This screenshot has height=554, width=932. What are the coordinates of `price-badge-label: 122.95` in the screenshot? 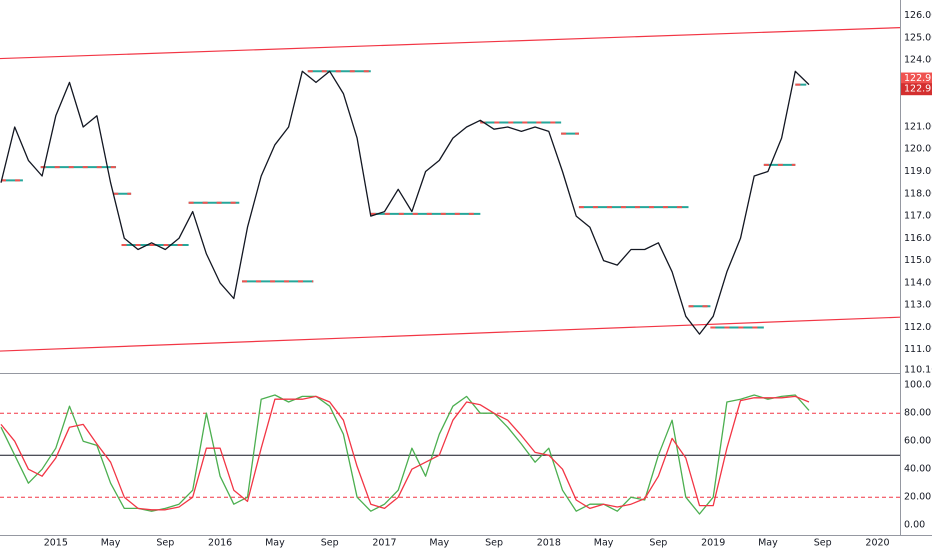 It's located at (918, 78).